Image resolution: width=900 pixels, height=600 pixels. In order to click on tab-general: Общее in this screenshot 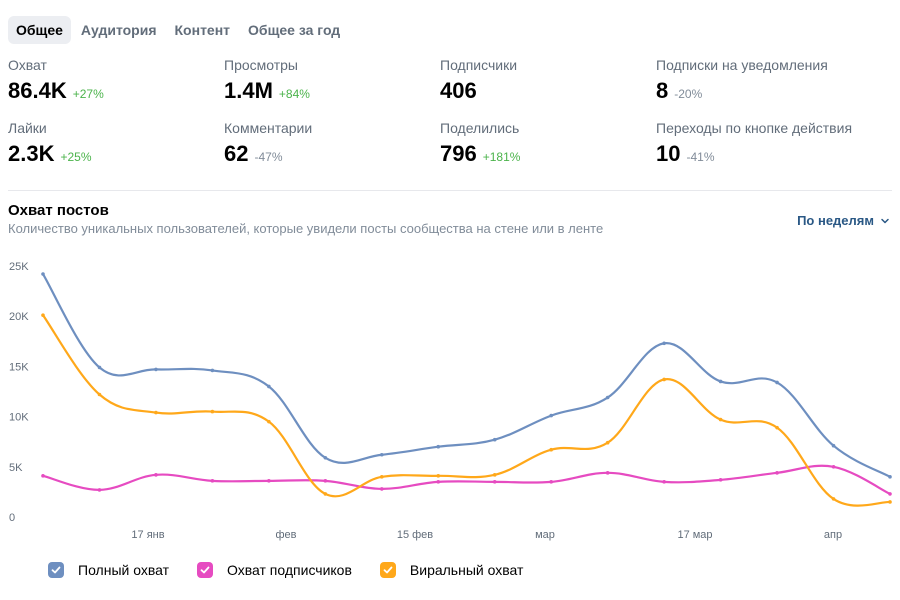, I will do `click(39, 30)`.